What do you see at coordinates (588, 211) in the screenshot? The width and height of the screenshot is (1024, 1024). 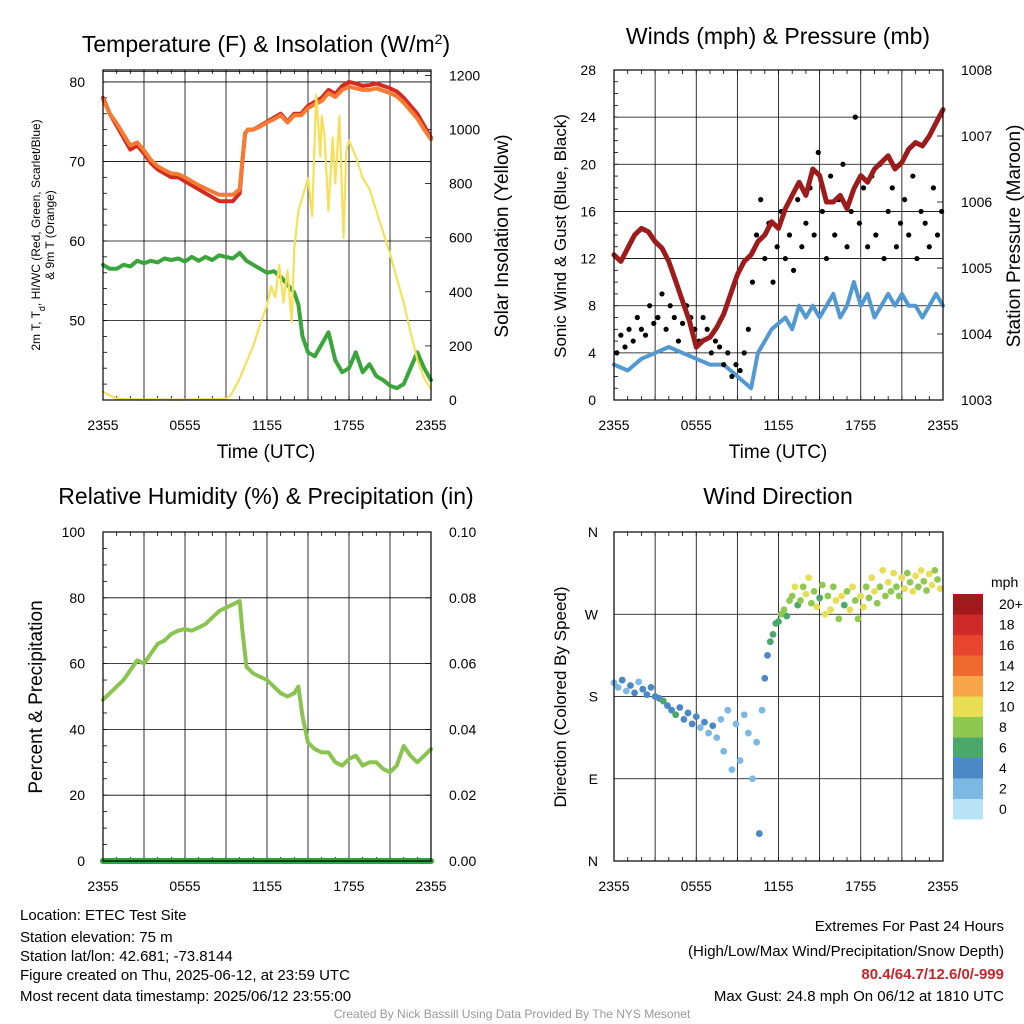 I see `y-tick-label: 16` at bounding box center [588, 211].